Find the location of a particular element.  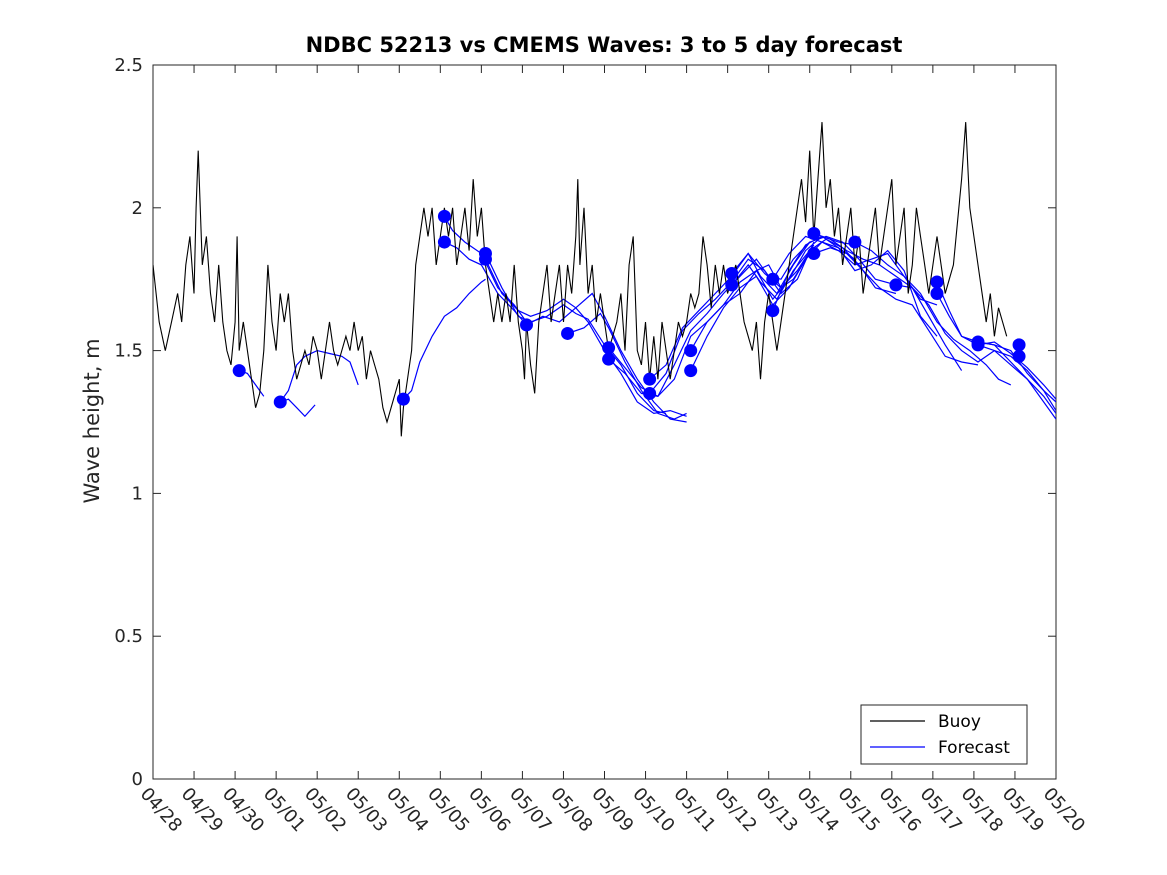

legend: Buoy Forecast is located at coordinates (944, 734).